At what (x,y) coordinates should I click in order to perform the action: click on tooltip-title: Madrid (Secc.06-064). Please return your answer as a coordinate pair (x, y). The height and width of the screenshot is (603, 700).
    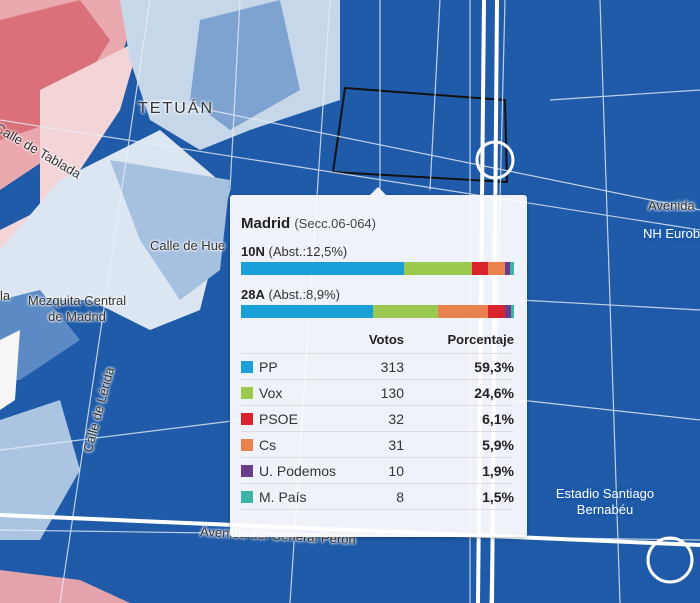
    Looking at the image, I should click on (378, 223).